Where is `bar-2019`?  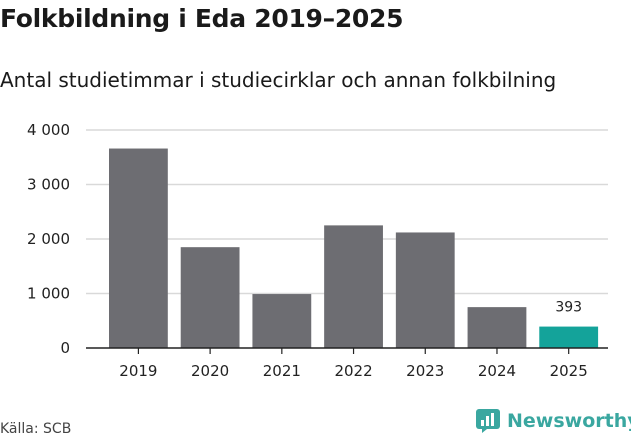
bar-2019 is located at coordinates (138, 248).